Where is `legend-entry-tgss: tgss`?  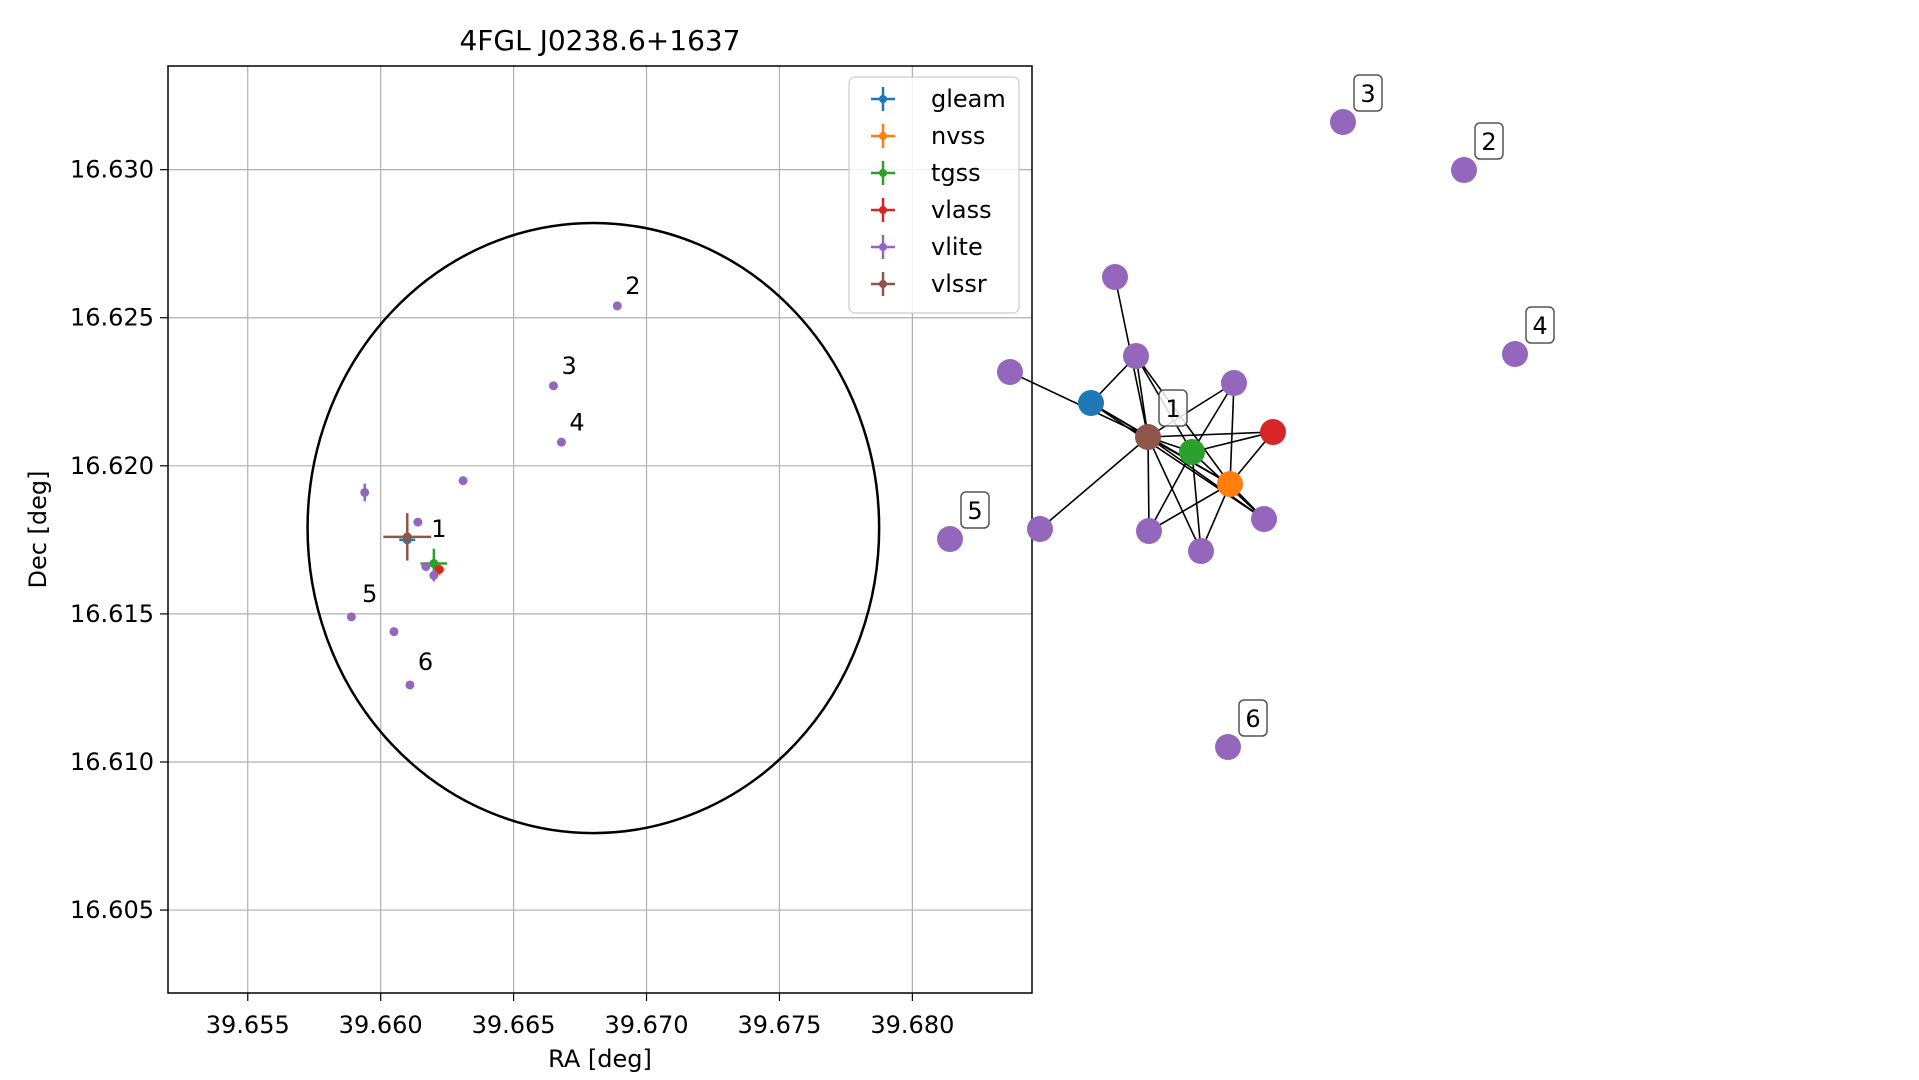
legend-entry-tgss: tgss is located at coordinates (926, 173).